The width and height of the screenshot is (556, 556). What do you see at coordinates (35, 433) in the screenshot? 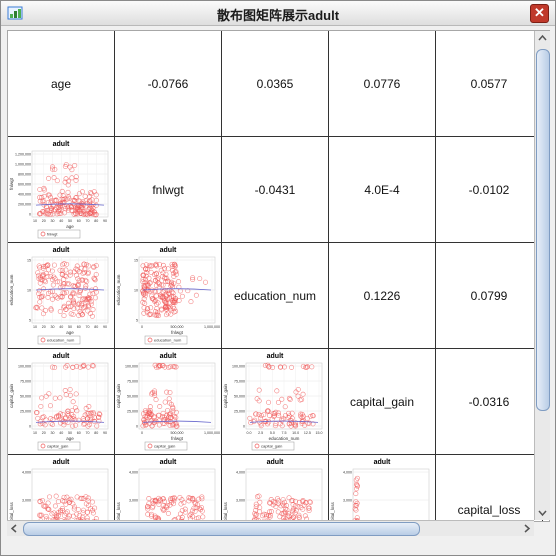
I see `x-tick-label: 10` at bounding box center [35, 433].